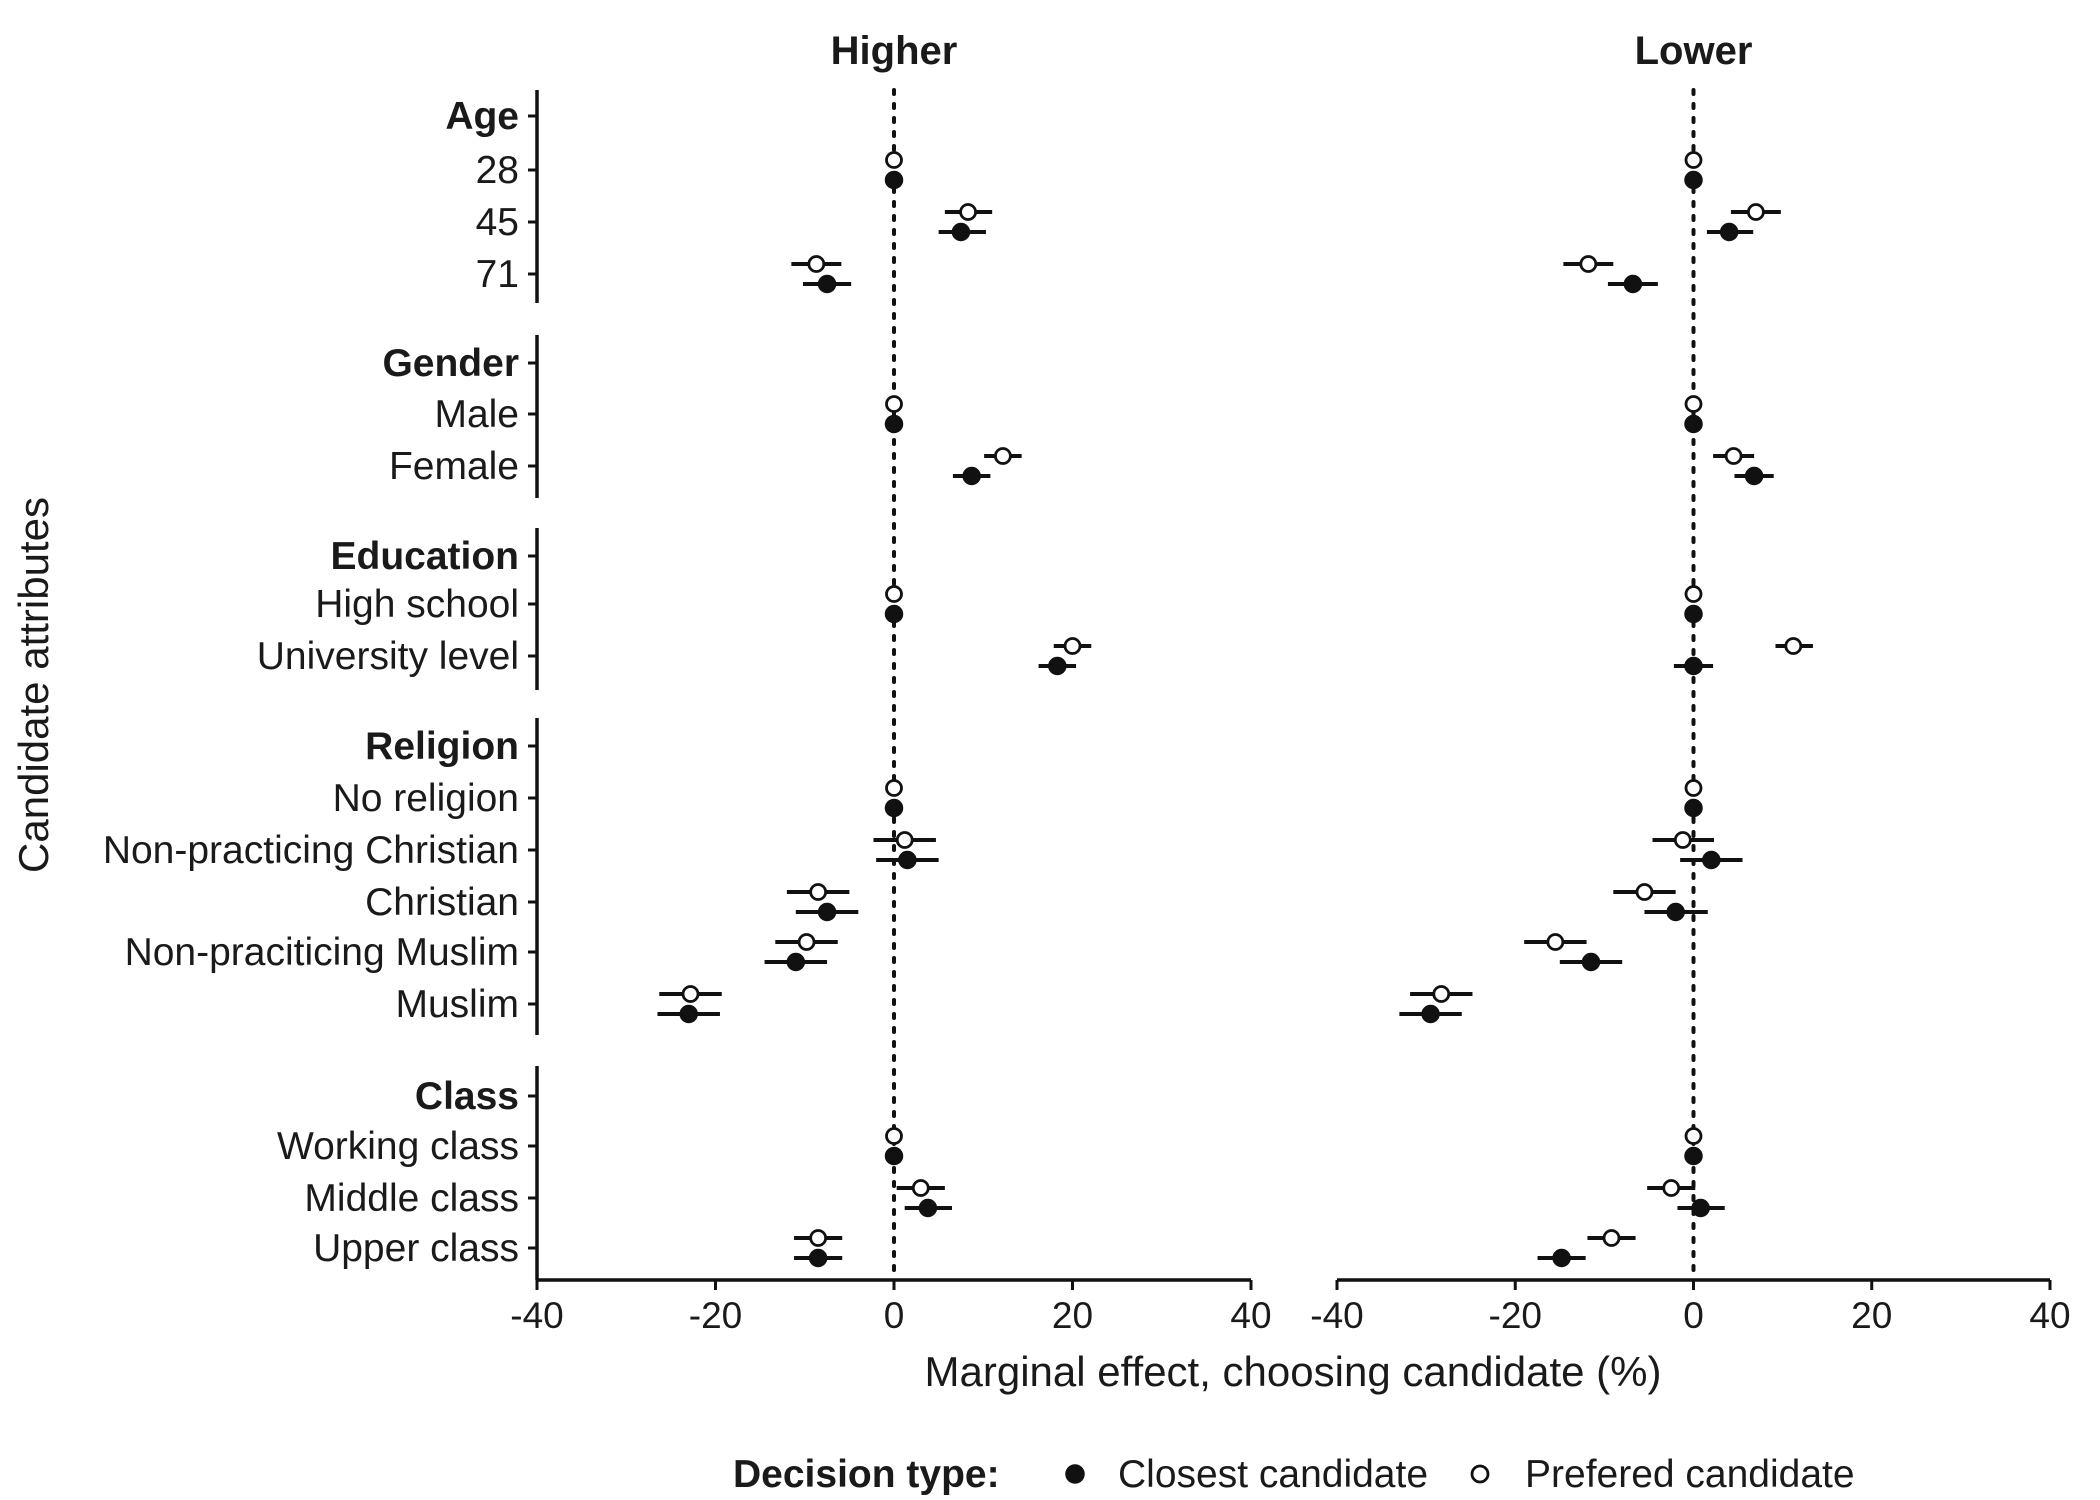  I want to click on group-header-label: Gender, so click(450, 363).